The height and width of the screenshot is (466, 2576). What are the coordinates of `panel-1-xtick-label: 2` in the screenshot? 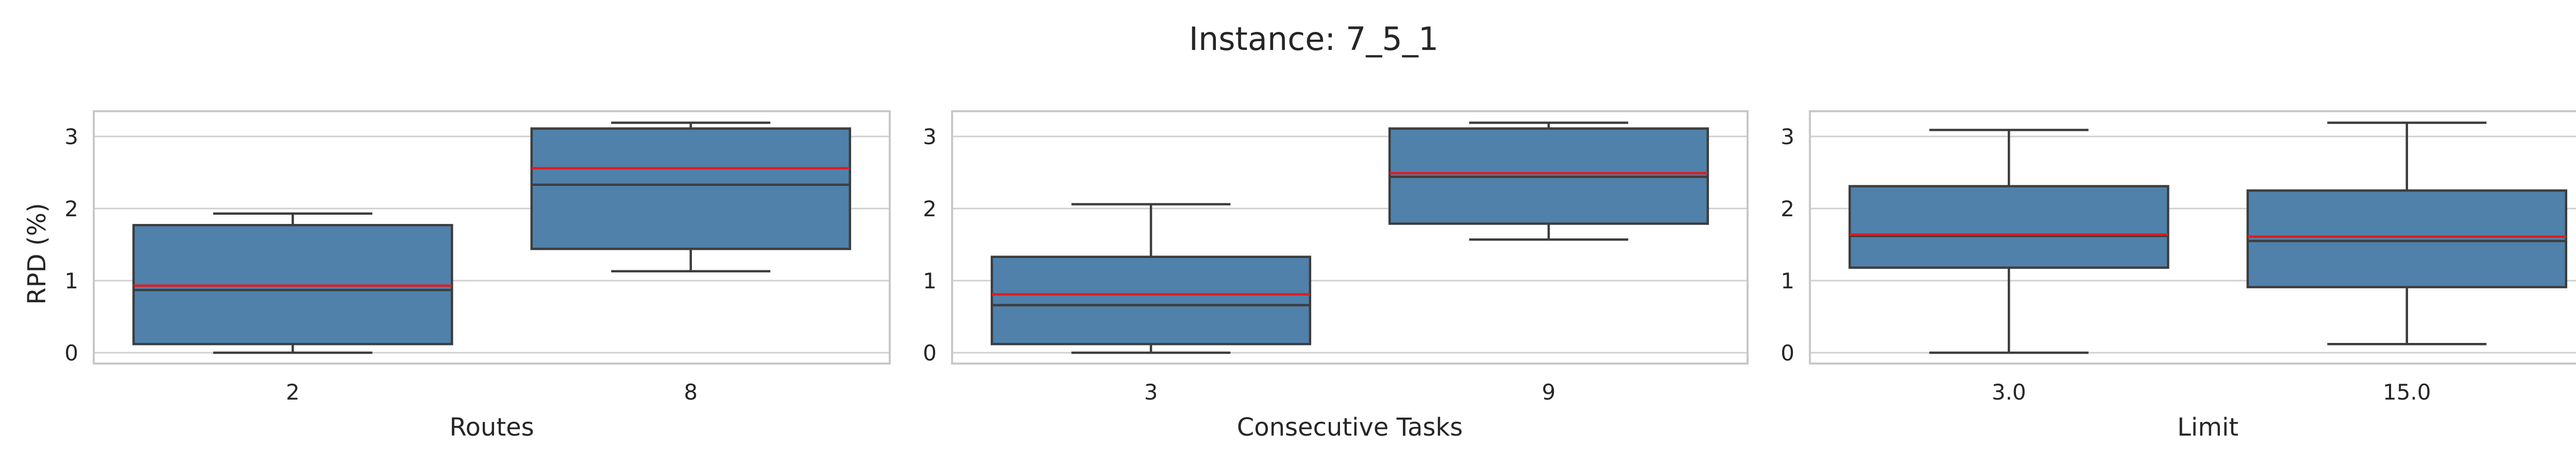 It's located at (293, 392).